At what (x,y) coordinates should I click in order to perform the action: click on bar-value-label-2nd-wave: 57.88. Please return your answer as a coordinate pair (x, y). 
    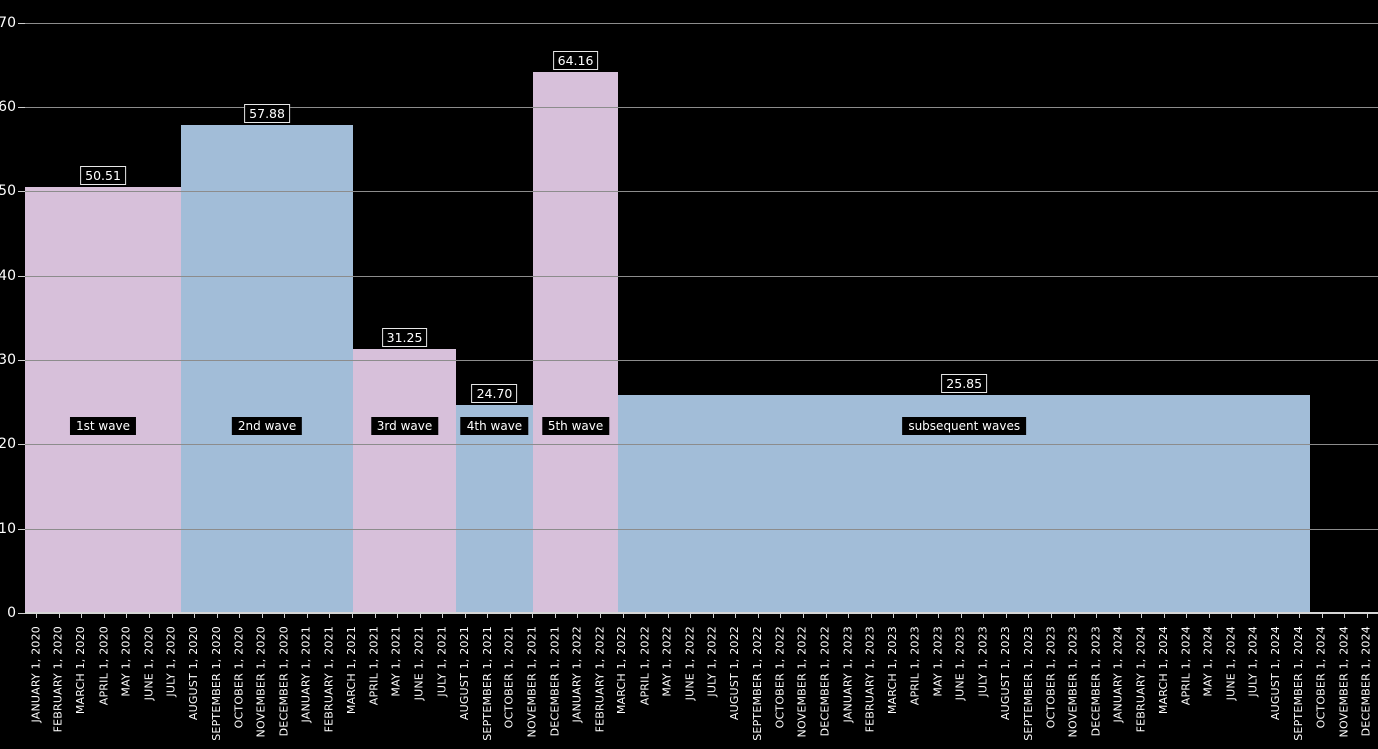
    Looking at the image, I should click on (267, 113).